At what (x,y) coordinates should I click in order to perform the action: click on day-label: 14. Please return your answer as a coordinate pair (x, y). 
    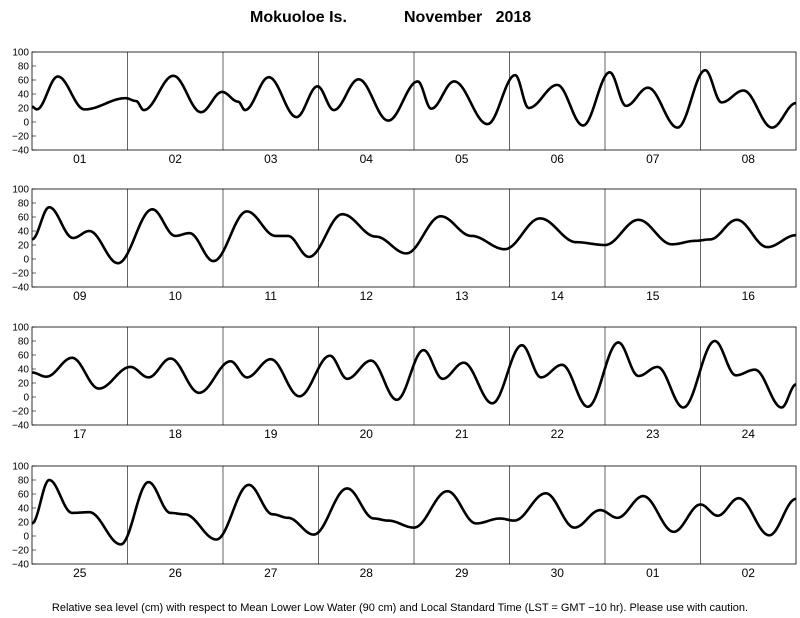
    Looking at the image, I should click on (558, 296).